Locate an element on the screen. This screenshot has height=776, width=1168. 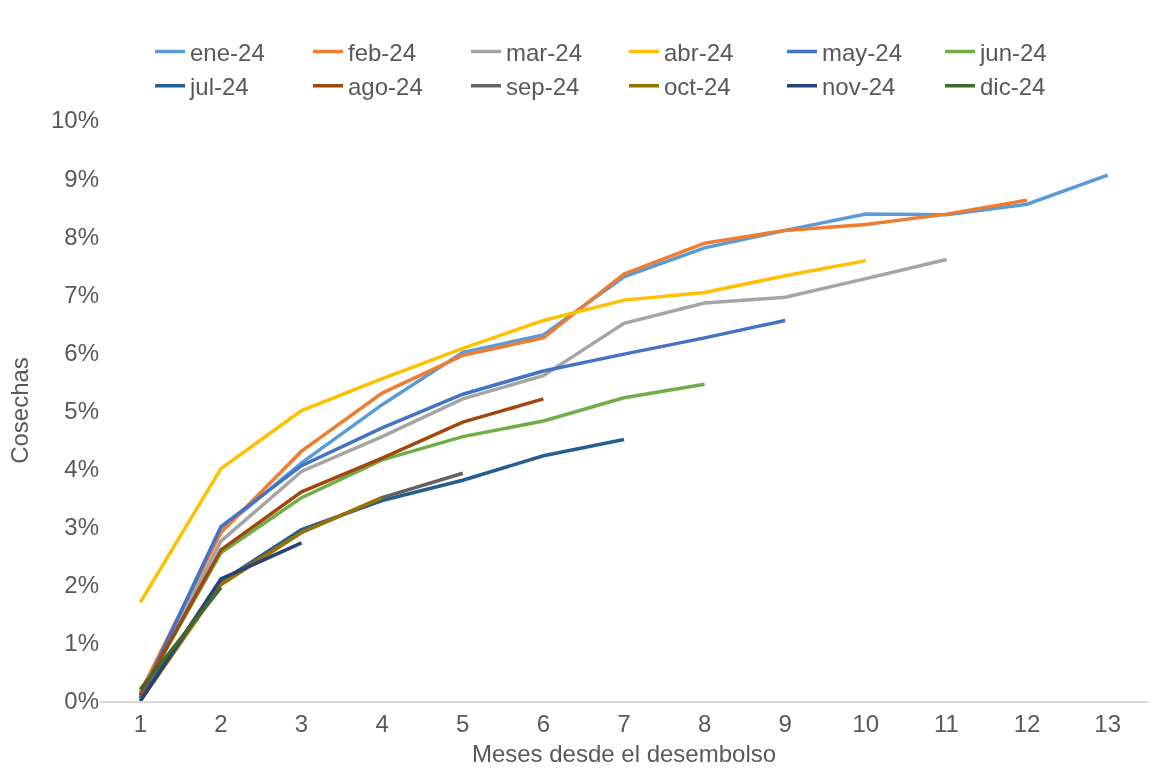
legend-label: dic-24 is located at coordinates (1013, 87).